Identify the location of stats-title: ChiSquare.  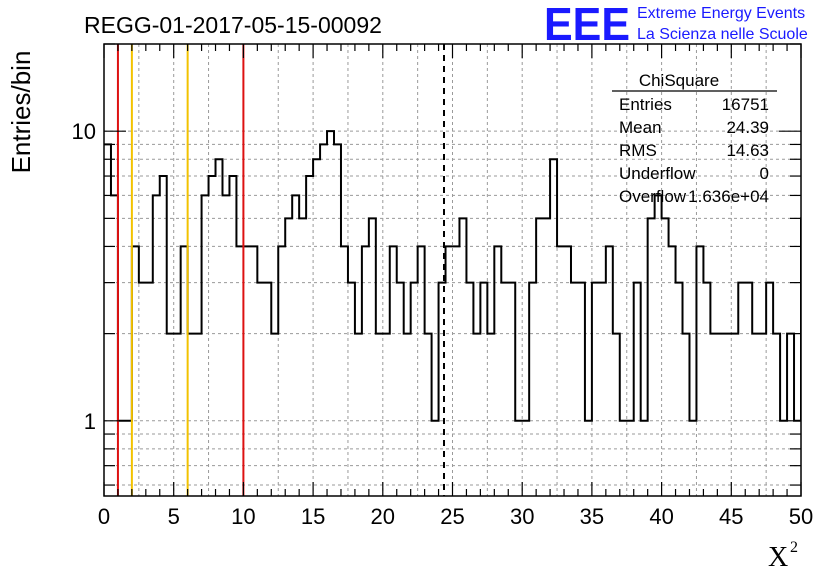
(679, 80).